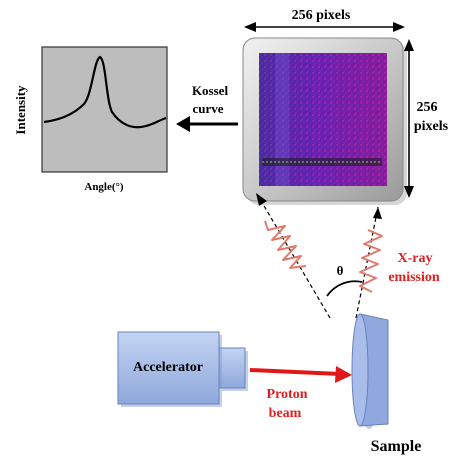  What do you see at coordinates (396, 446) in the screenshot?
I see `sample-label: Sample` at bounding box center [396, 446].